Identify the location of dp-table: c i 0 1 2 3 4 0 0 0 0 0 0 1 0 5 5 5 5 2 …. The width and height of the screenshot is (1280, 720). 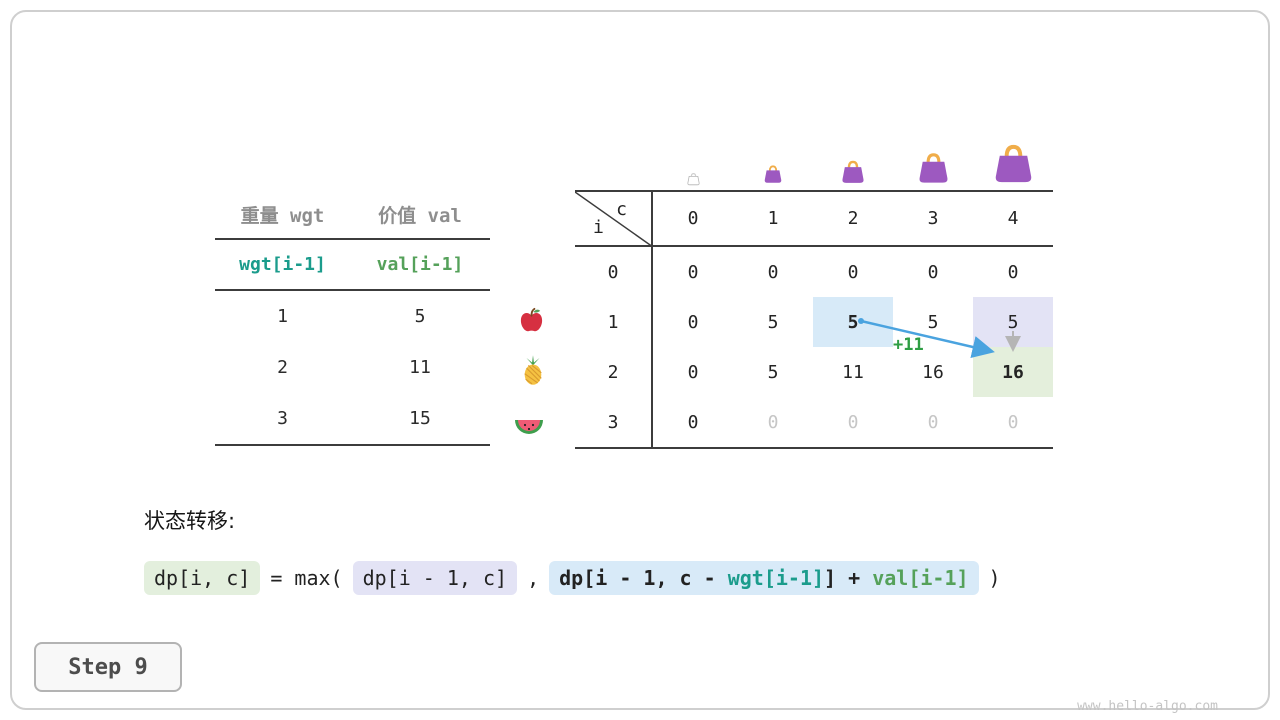
(814, 319).